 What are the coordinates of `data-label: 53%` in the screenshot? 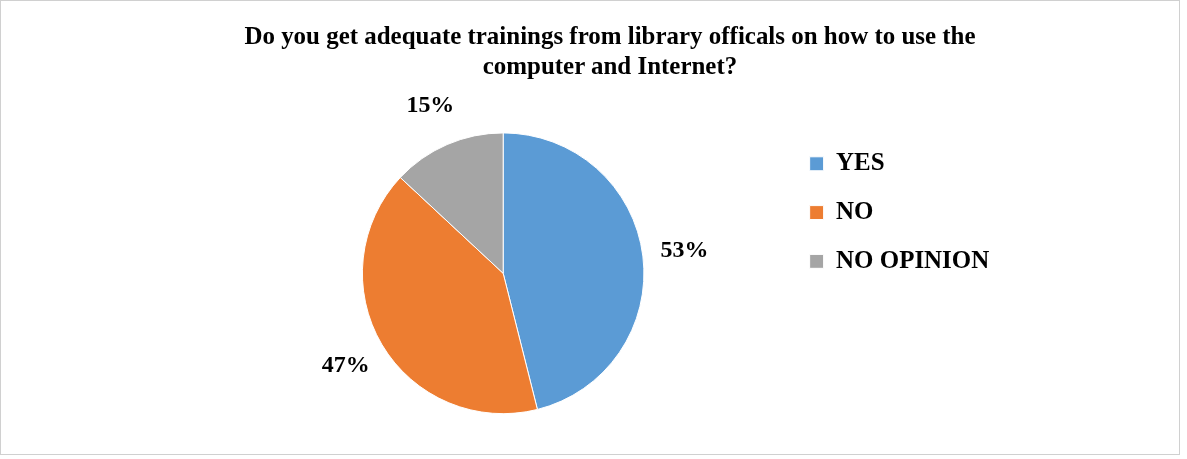 It's located at (684, 249).